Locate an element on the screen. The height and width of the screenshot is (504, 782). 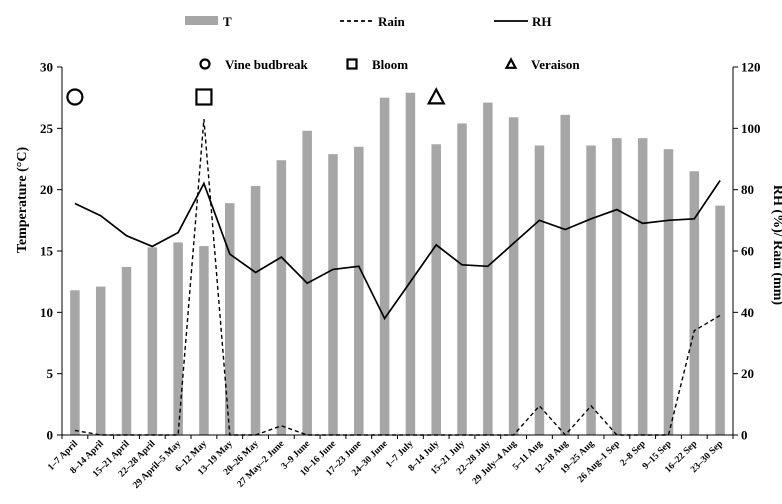
legend-swatch-t is located at coordinates (201, 20).